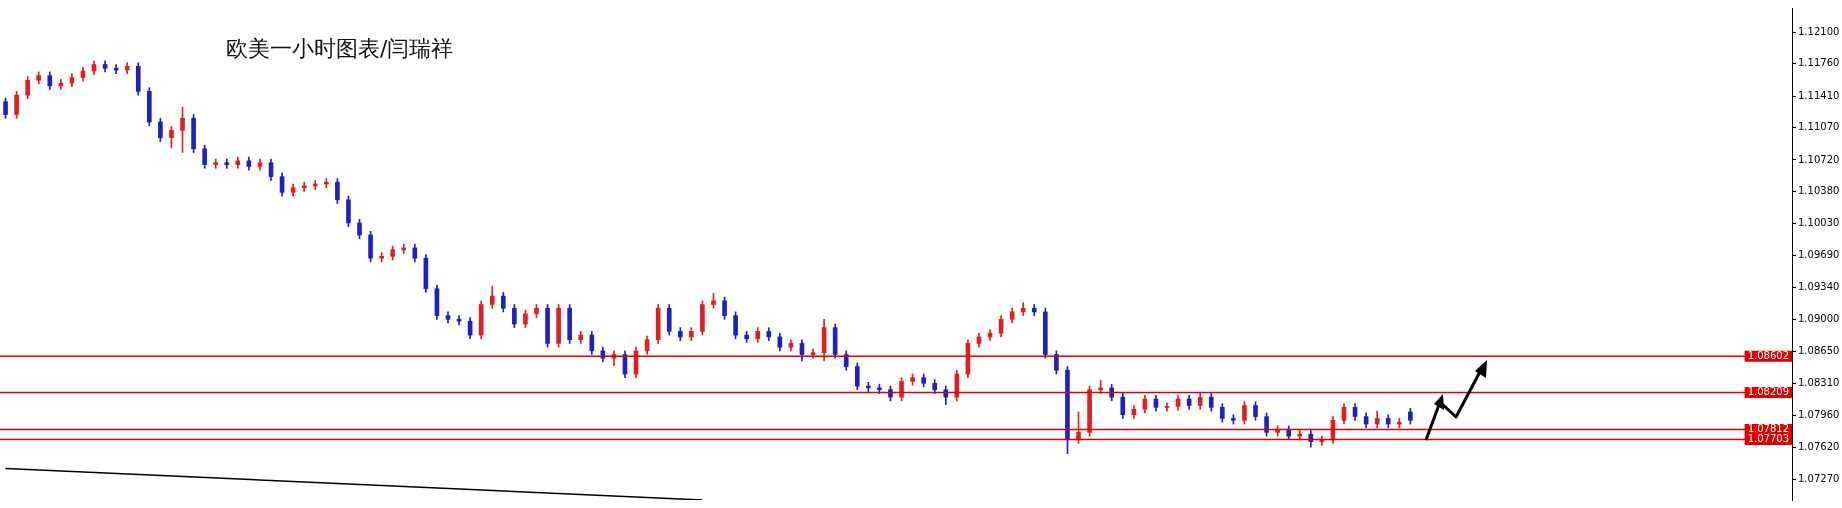 The image size is (1842, 508). Describe the element at coordinates (1819, 31) in the screenshot. I see `y-tick-label: 1.12100` at that location.